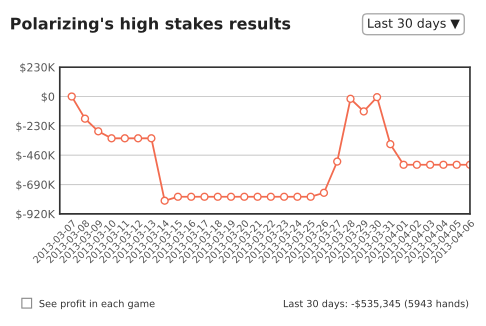 The width and height of the screenshot is (486, 326). What do you see at coordinates (414, 24) in the screenshot?
I see `text: Last 30 days ▼` at bounding box center [414, 24].